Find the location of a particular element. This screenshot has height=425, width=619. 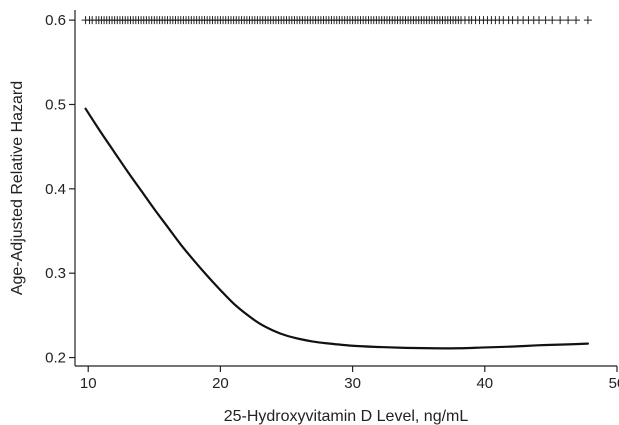

rug-markers is located at coordinates (336, 20).